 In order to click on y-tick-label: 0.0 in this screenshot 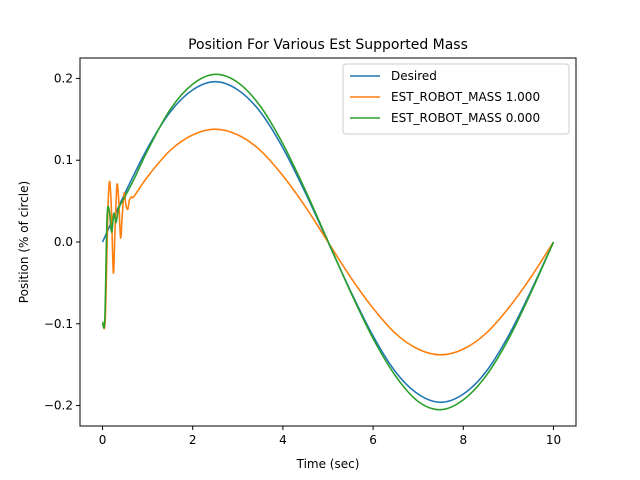, I will do `click(63, 242)`.